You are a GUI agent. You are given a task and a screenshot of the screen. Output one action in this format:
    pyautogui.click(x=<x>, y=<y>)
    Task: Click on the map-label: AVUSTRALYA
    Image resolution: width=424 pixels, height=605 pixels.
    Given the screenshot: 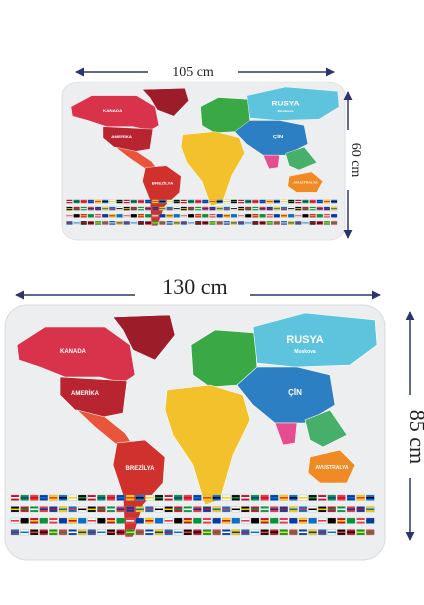 What is the action you would take?
    pyautogui.click(x=332, y=468)
    